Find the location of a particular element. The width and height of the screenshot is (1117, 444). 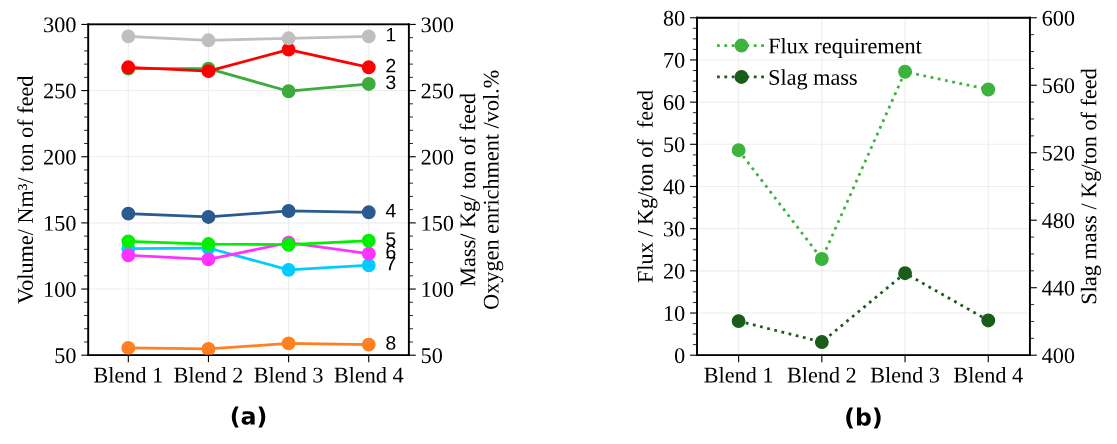

series-label: 5 is located at coordinates (391, 239).